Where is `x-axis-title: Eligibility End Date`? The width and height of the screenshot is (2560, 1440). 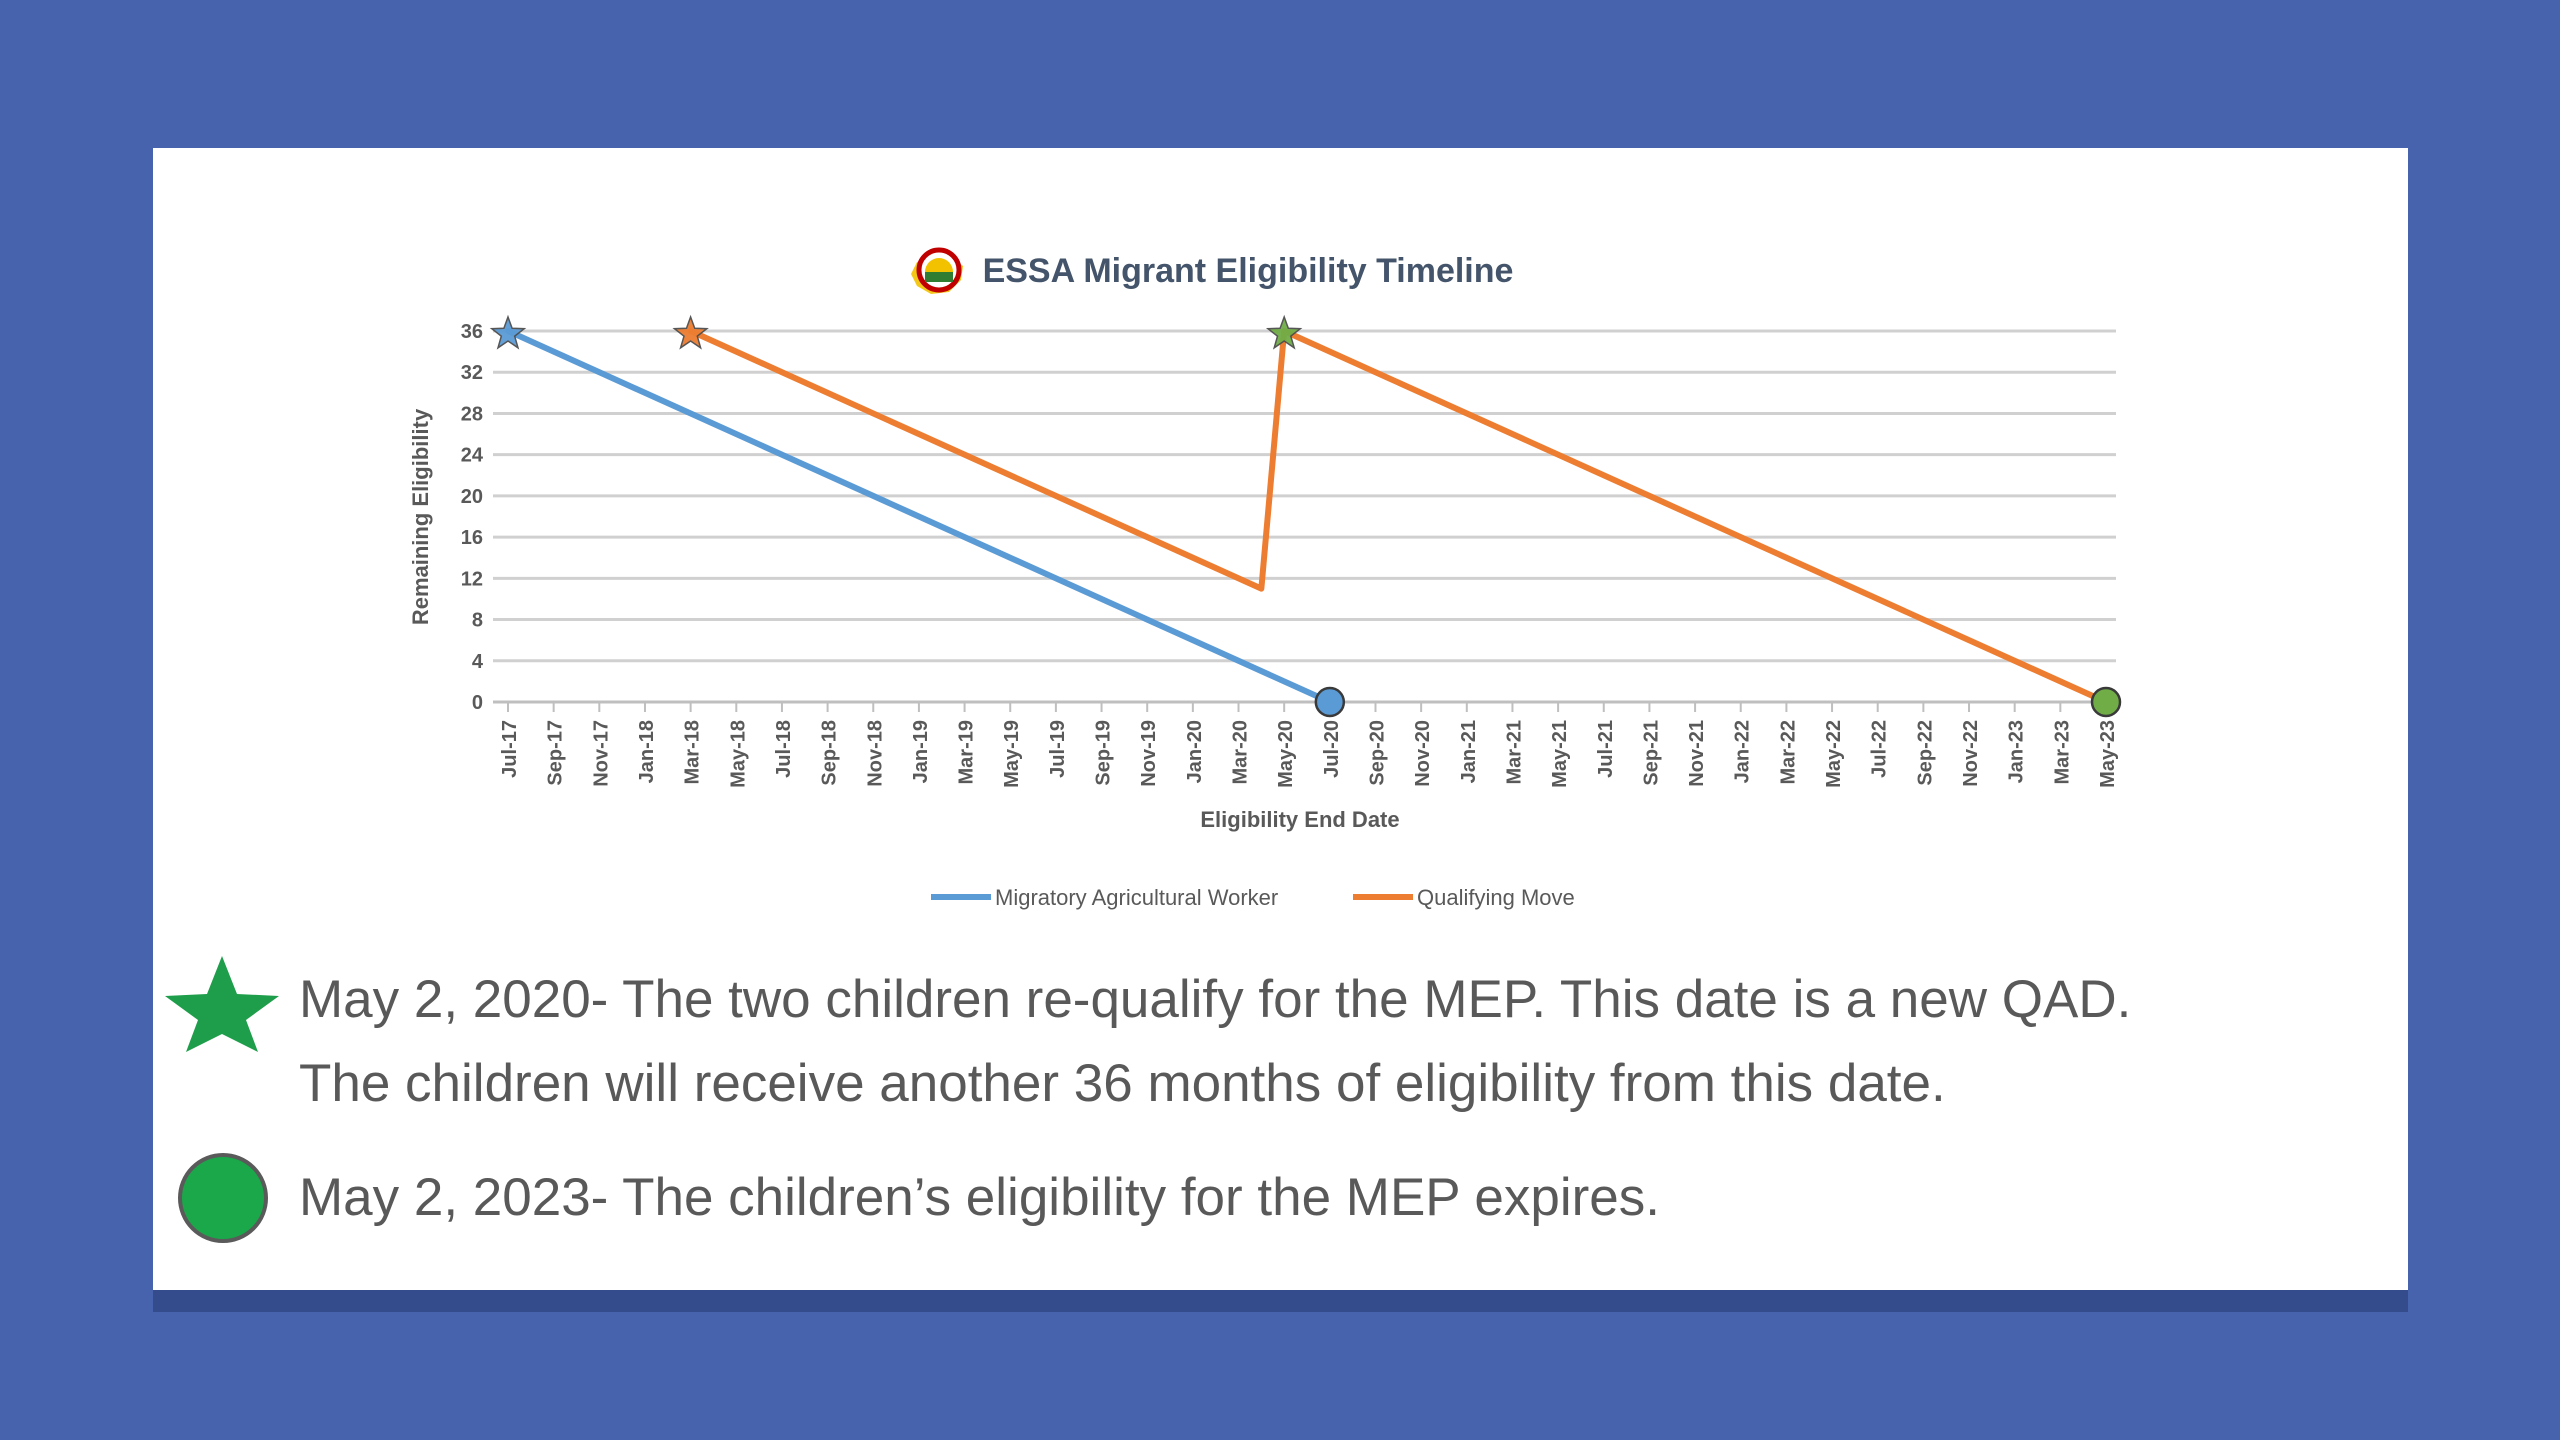 x-axis-title: Eligibility End Date is located at coordinates (1299, 819).